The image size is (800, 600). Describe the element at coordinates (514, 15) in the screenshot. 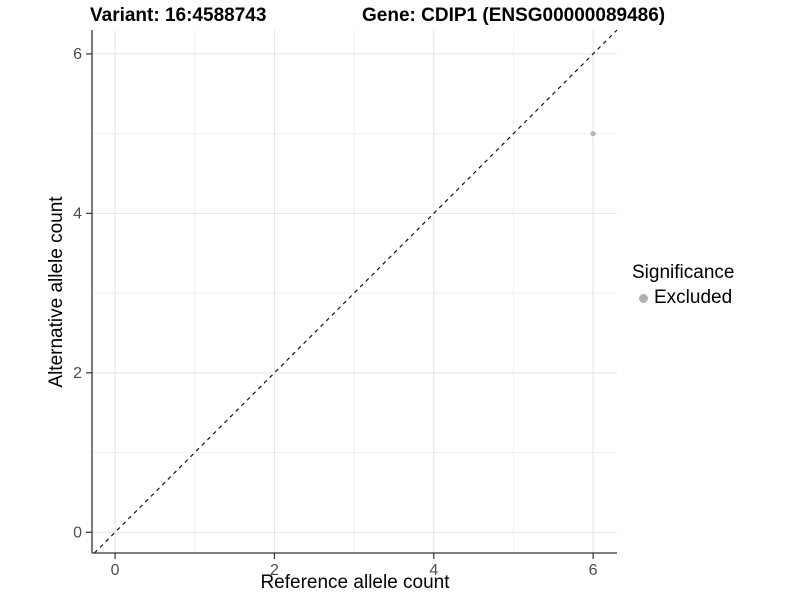

I see `gene-title: Gene: CDIP1 (ENSG00000089486)` at that location.